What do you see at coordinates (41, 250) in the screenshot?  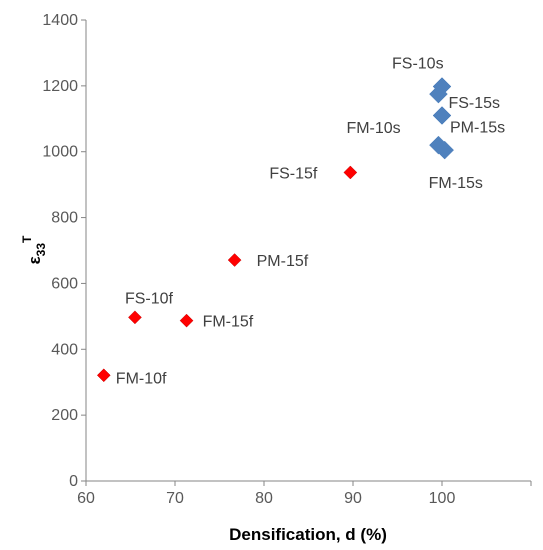 I see `y-axis-title-sub: 33` at bounding box center [41, 250].